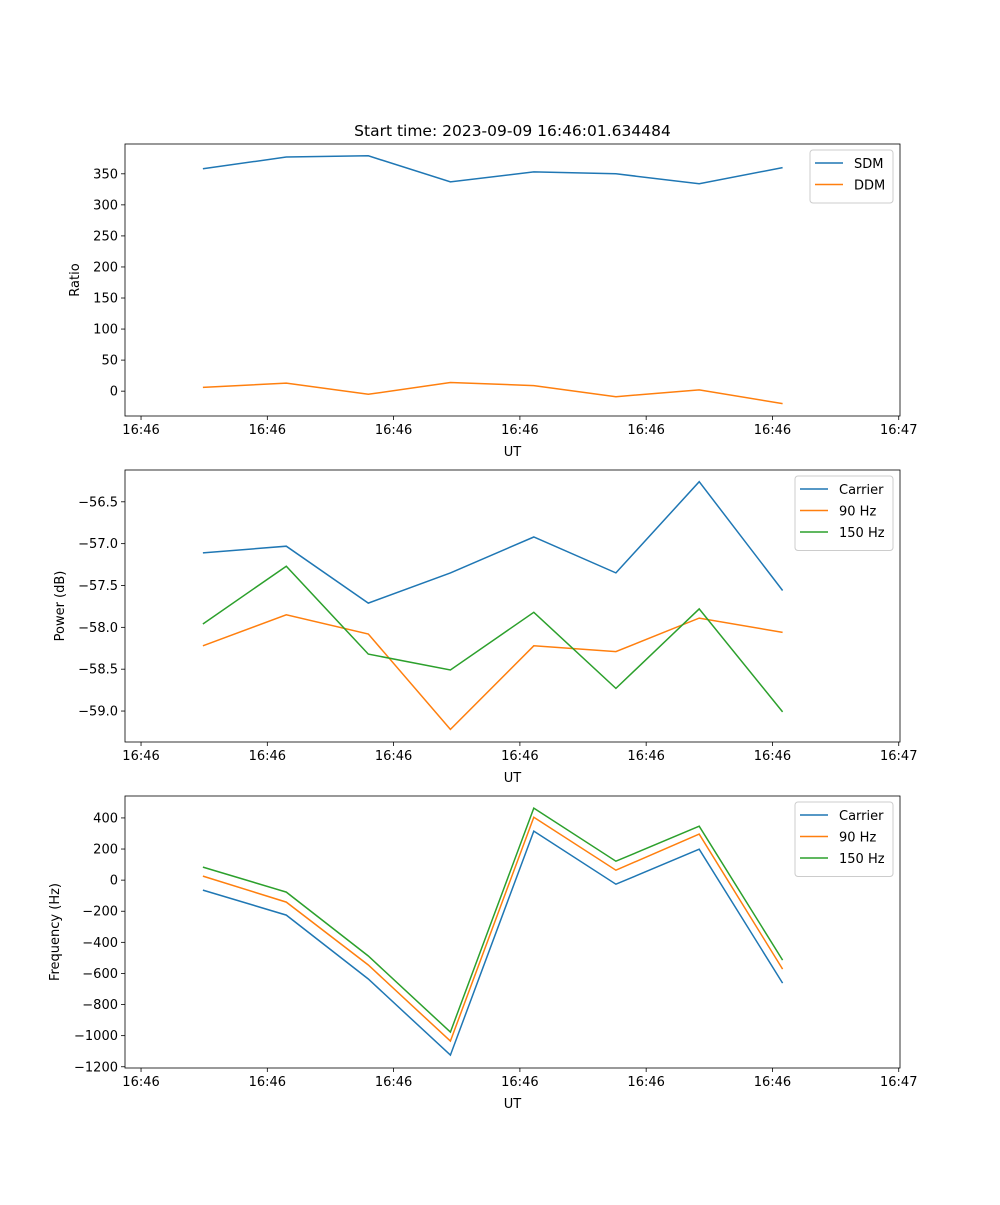 The height and width of the screenshot is (1205, 1000). Describe the element at coordinates (105, 174) in the screenshot. I see `y-tick-label: 350` at that location.